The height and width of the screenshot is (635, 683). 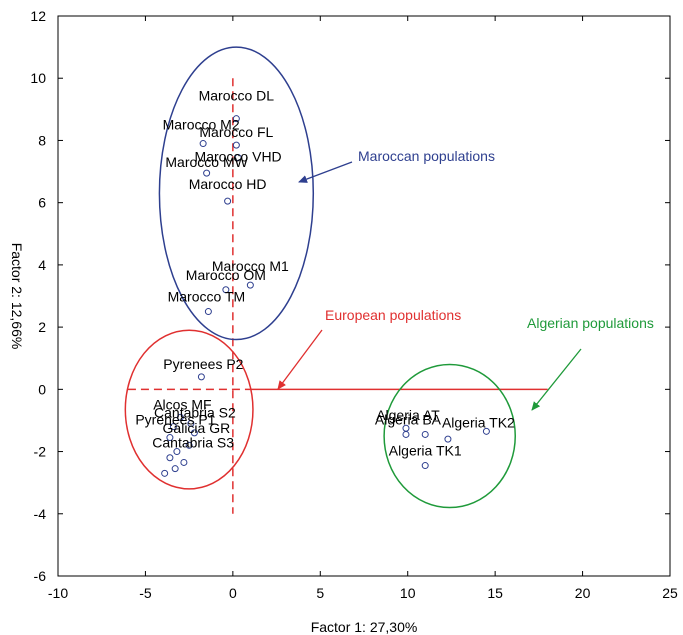 I want to click on point-label: Algeria BA, so click(x=408, y=419).